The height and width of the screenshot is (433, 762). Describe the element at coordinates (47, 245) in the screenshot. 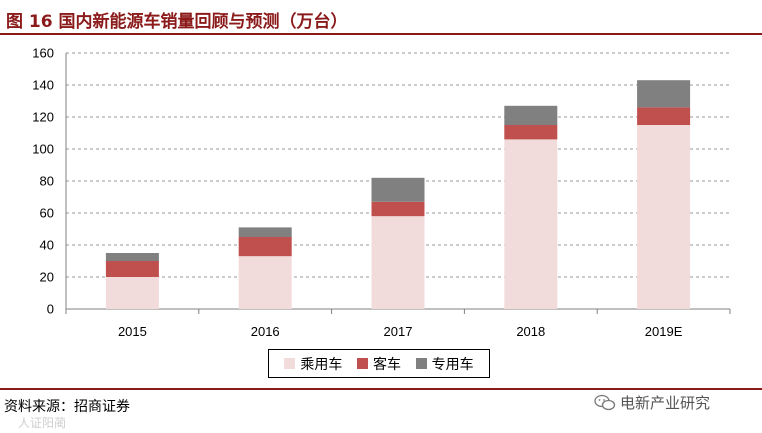

I see `y-tick-label: 40` at that location.